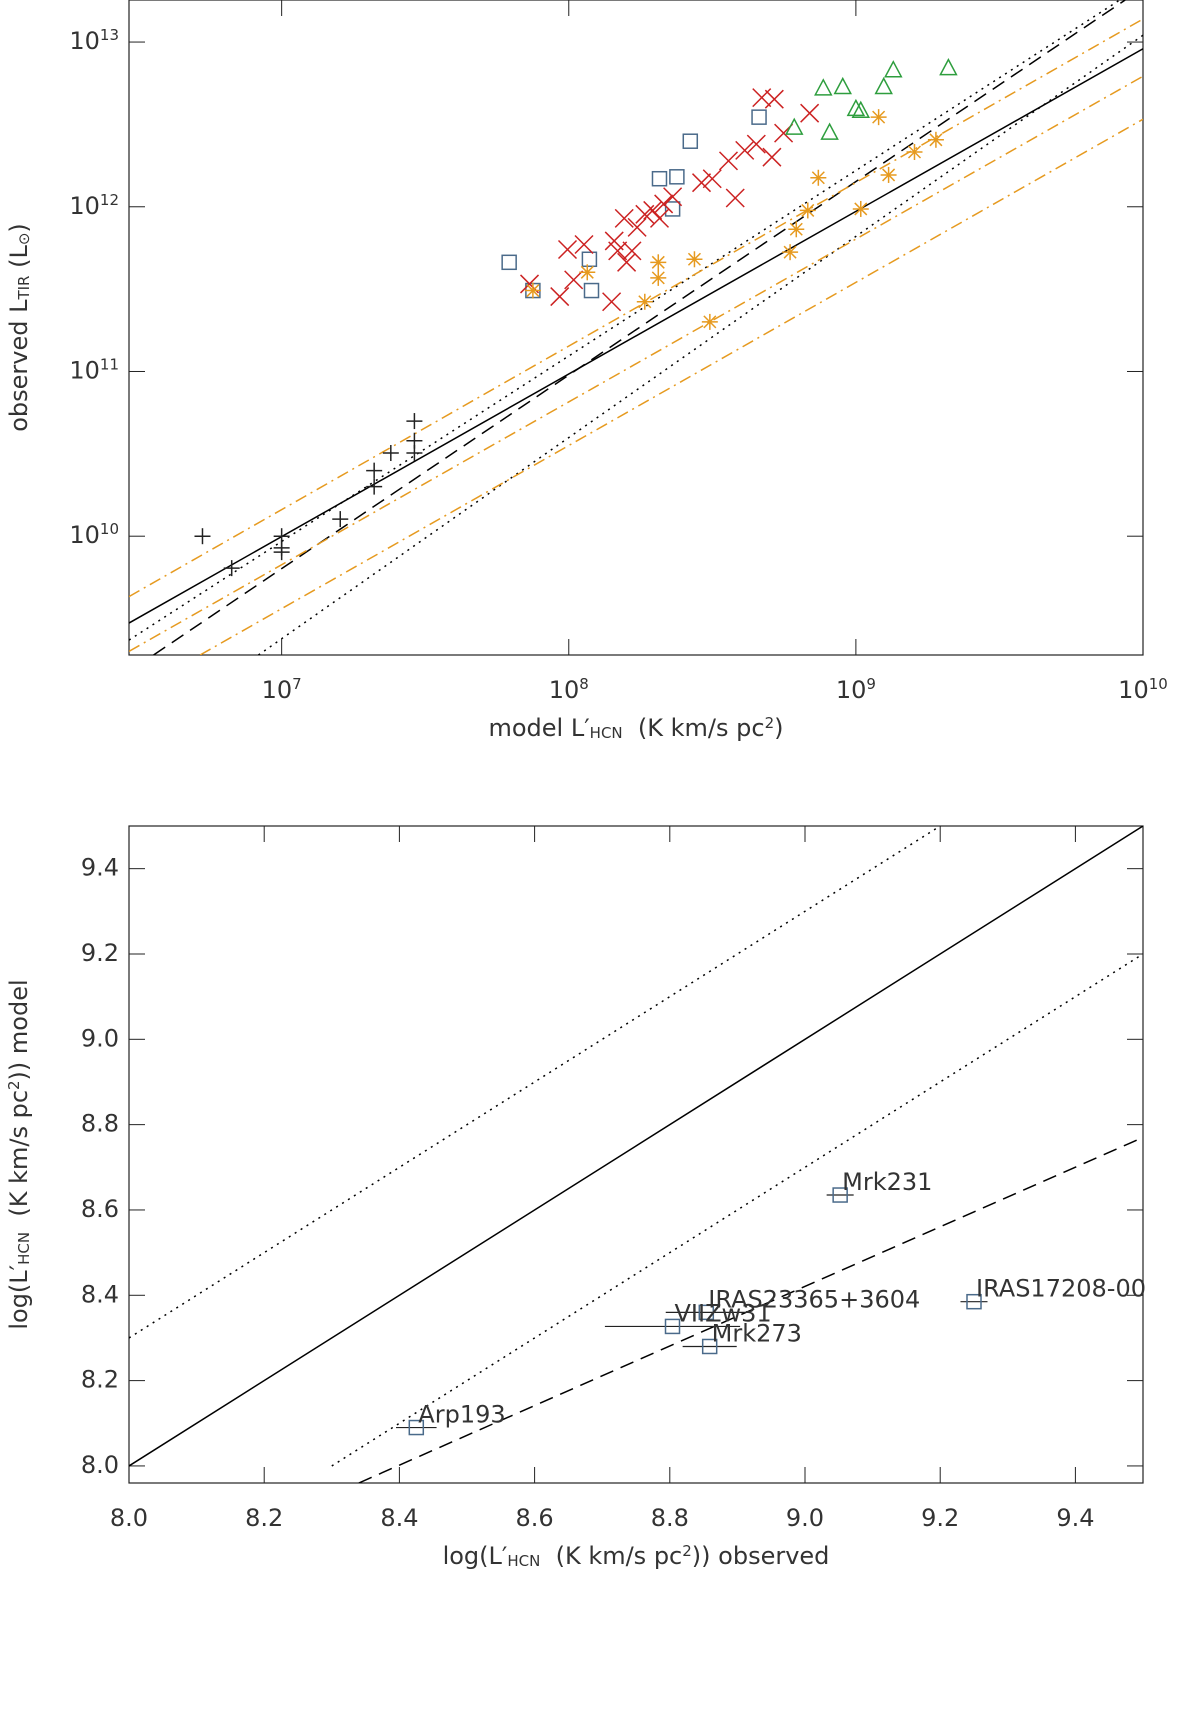 This screenshot has height=1719, width=1200. What do you see at coordinates (584, 684) in the screenshot?
I see `tick-exponent: 8` at bounding box center [584, 684].